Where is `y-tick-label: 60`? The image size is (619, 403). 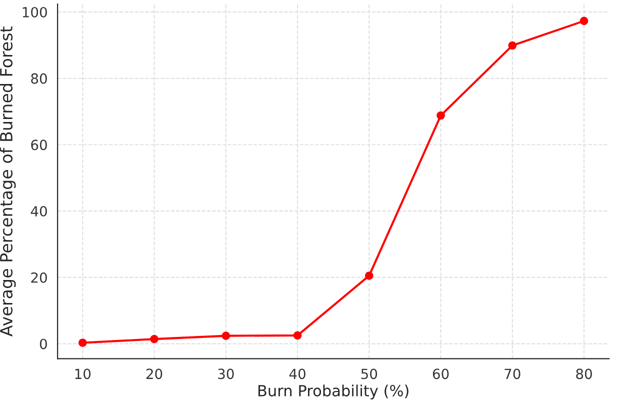
y-tick-label: 60 is located at coordinates (39, 145).